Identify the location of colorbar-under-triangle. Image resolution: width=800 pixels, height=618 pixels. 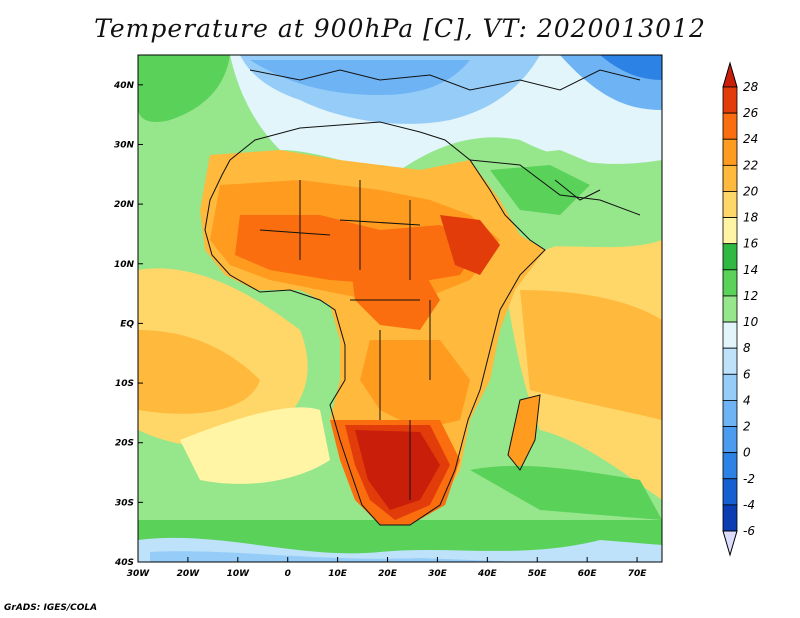
(730, 543).